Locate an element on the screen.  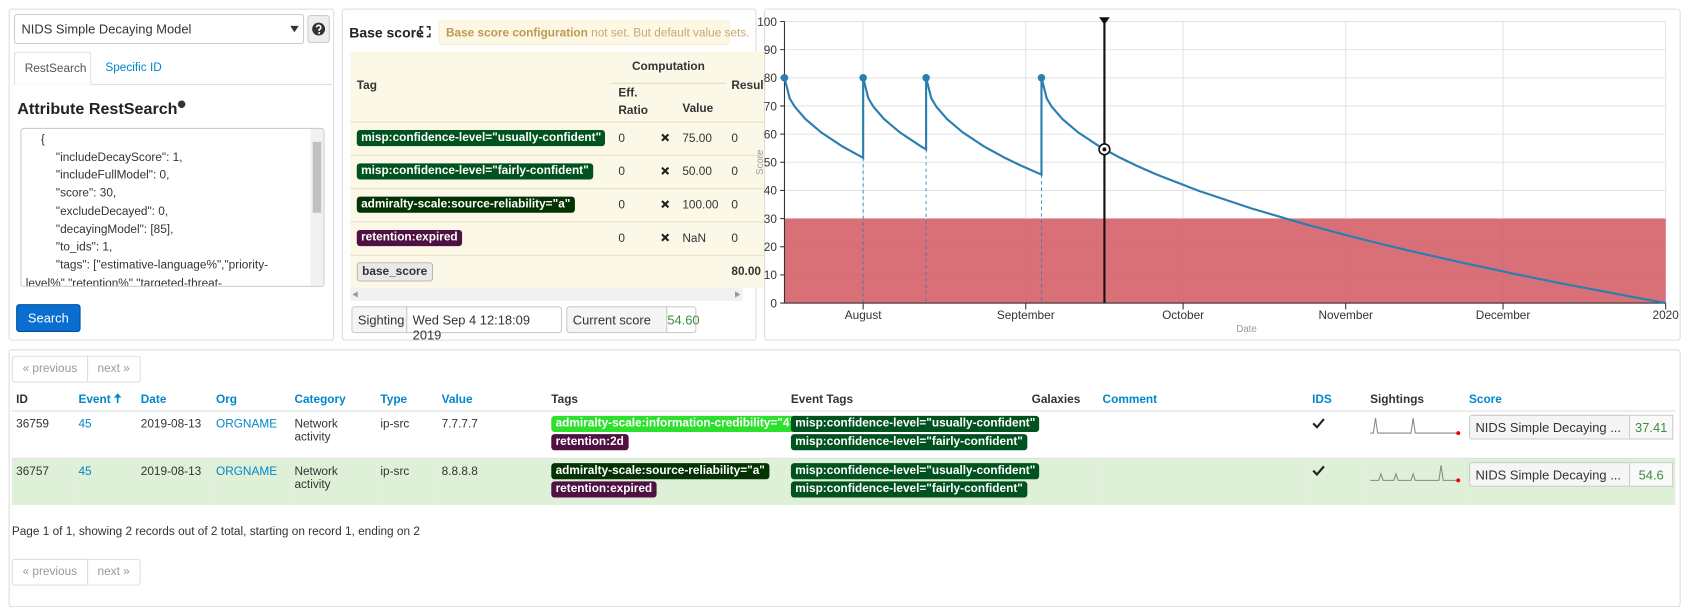
y-tick-label: 10 is located at coordinates (771, 275).